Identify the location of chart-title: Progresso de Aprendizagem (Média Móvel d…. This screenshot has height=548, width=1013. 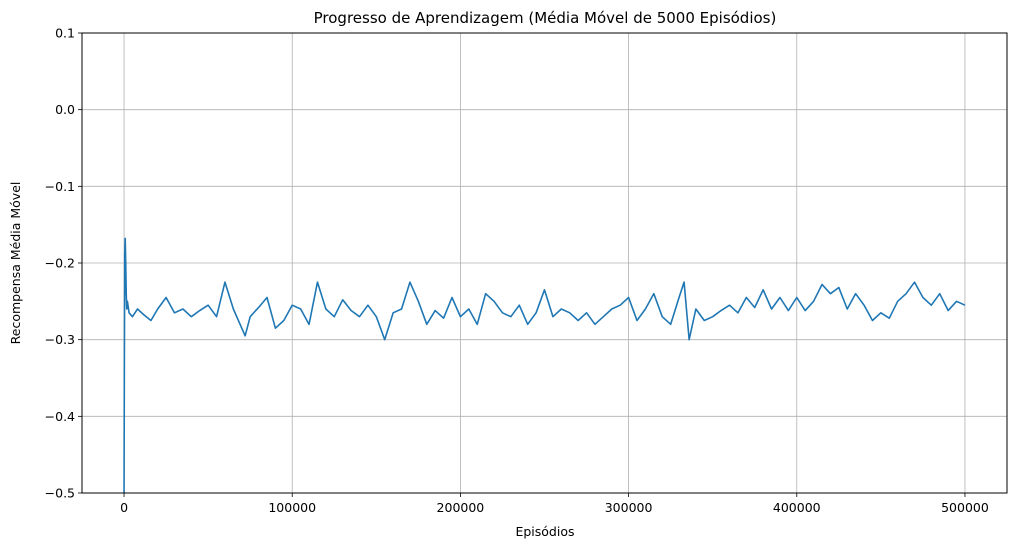
(545, 18).